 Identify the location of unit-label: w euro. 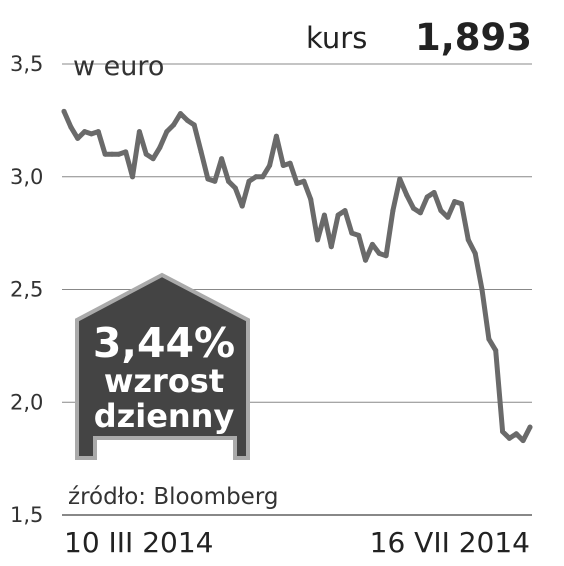
(118, 66).